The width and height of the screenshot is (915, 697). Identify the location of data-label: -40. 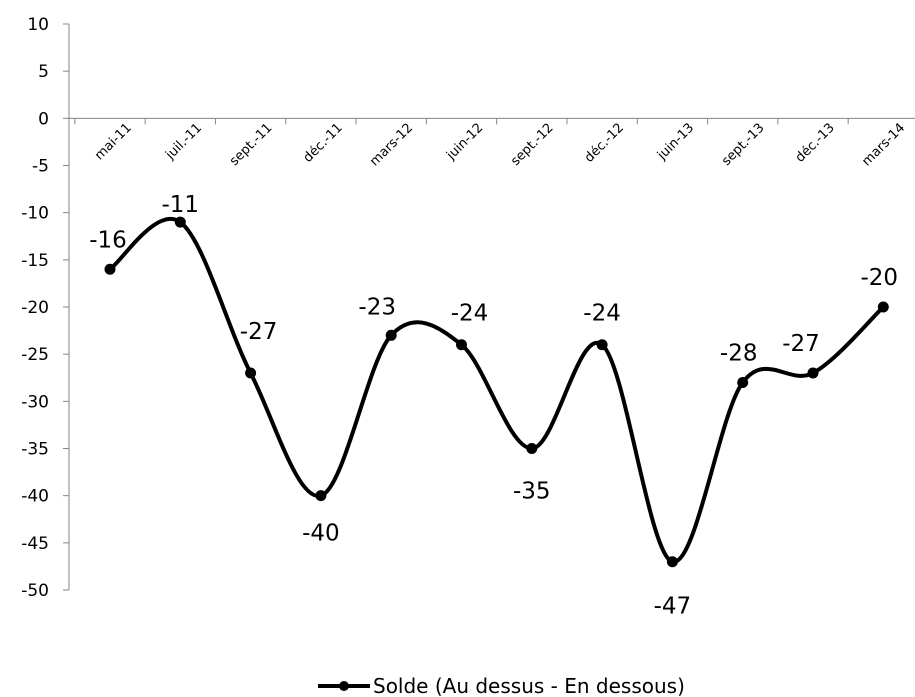
(321, 534).